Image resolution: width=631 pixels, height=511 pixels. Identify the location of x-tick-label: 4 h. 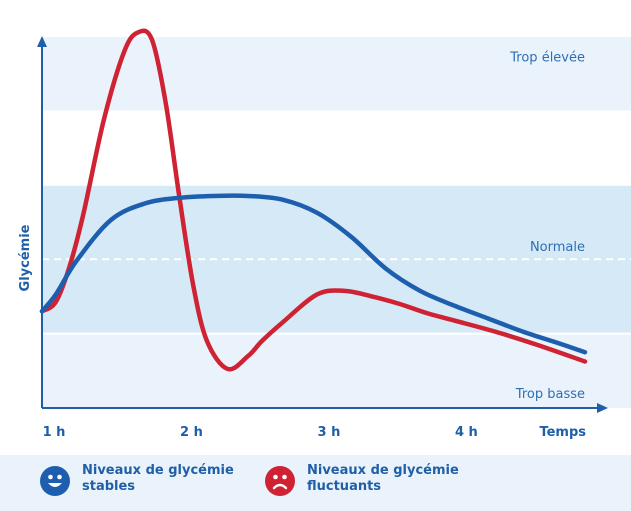
(466, 432).